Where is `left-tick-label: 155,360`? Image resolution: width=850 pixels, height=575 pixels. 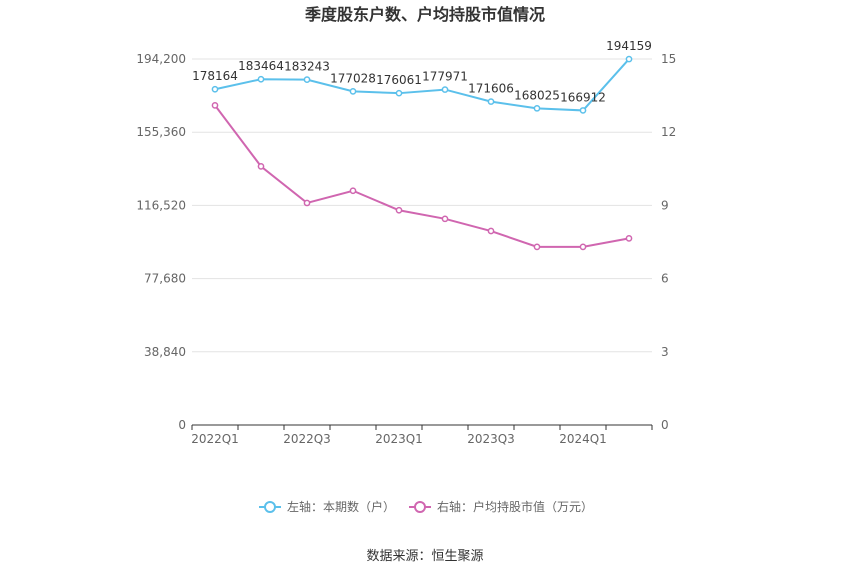
left-tick-label: 155,360 is located at coordinates (161, 132).